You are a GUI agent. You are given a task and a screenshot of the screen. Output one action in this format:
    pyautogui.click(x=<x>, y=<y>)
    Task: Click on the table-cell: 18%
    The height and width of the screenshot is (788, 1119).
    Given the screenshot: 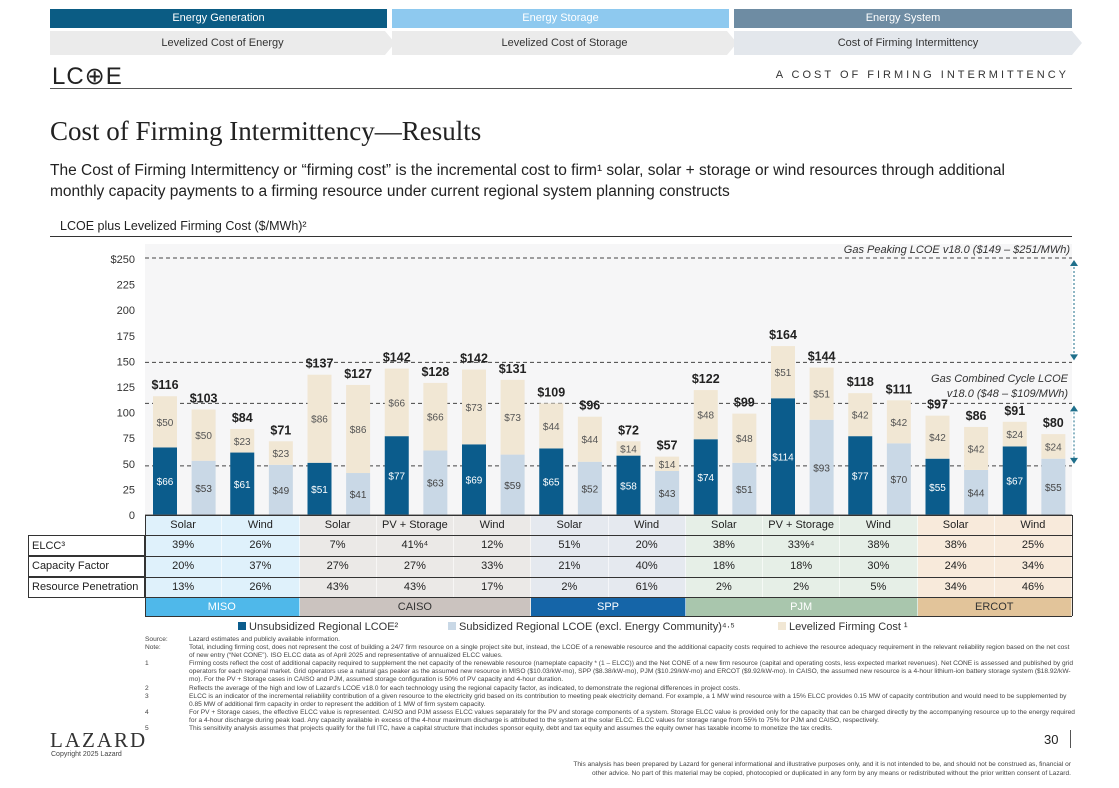 What is the action you would take?
    pyautogui.click(x=802, y=566)
    